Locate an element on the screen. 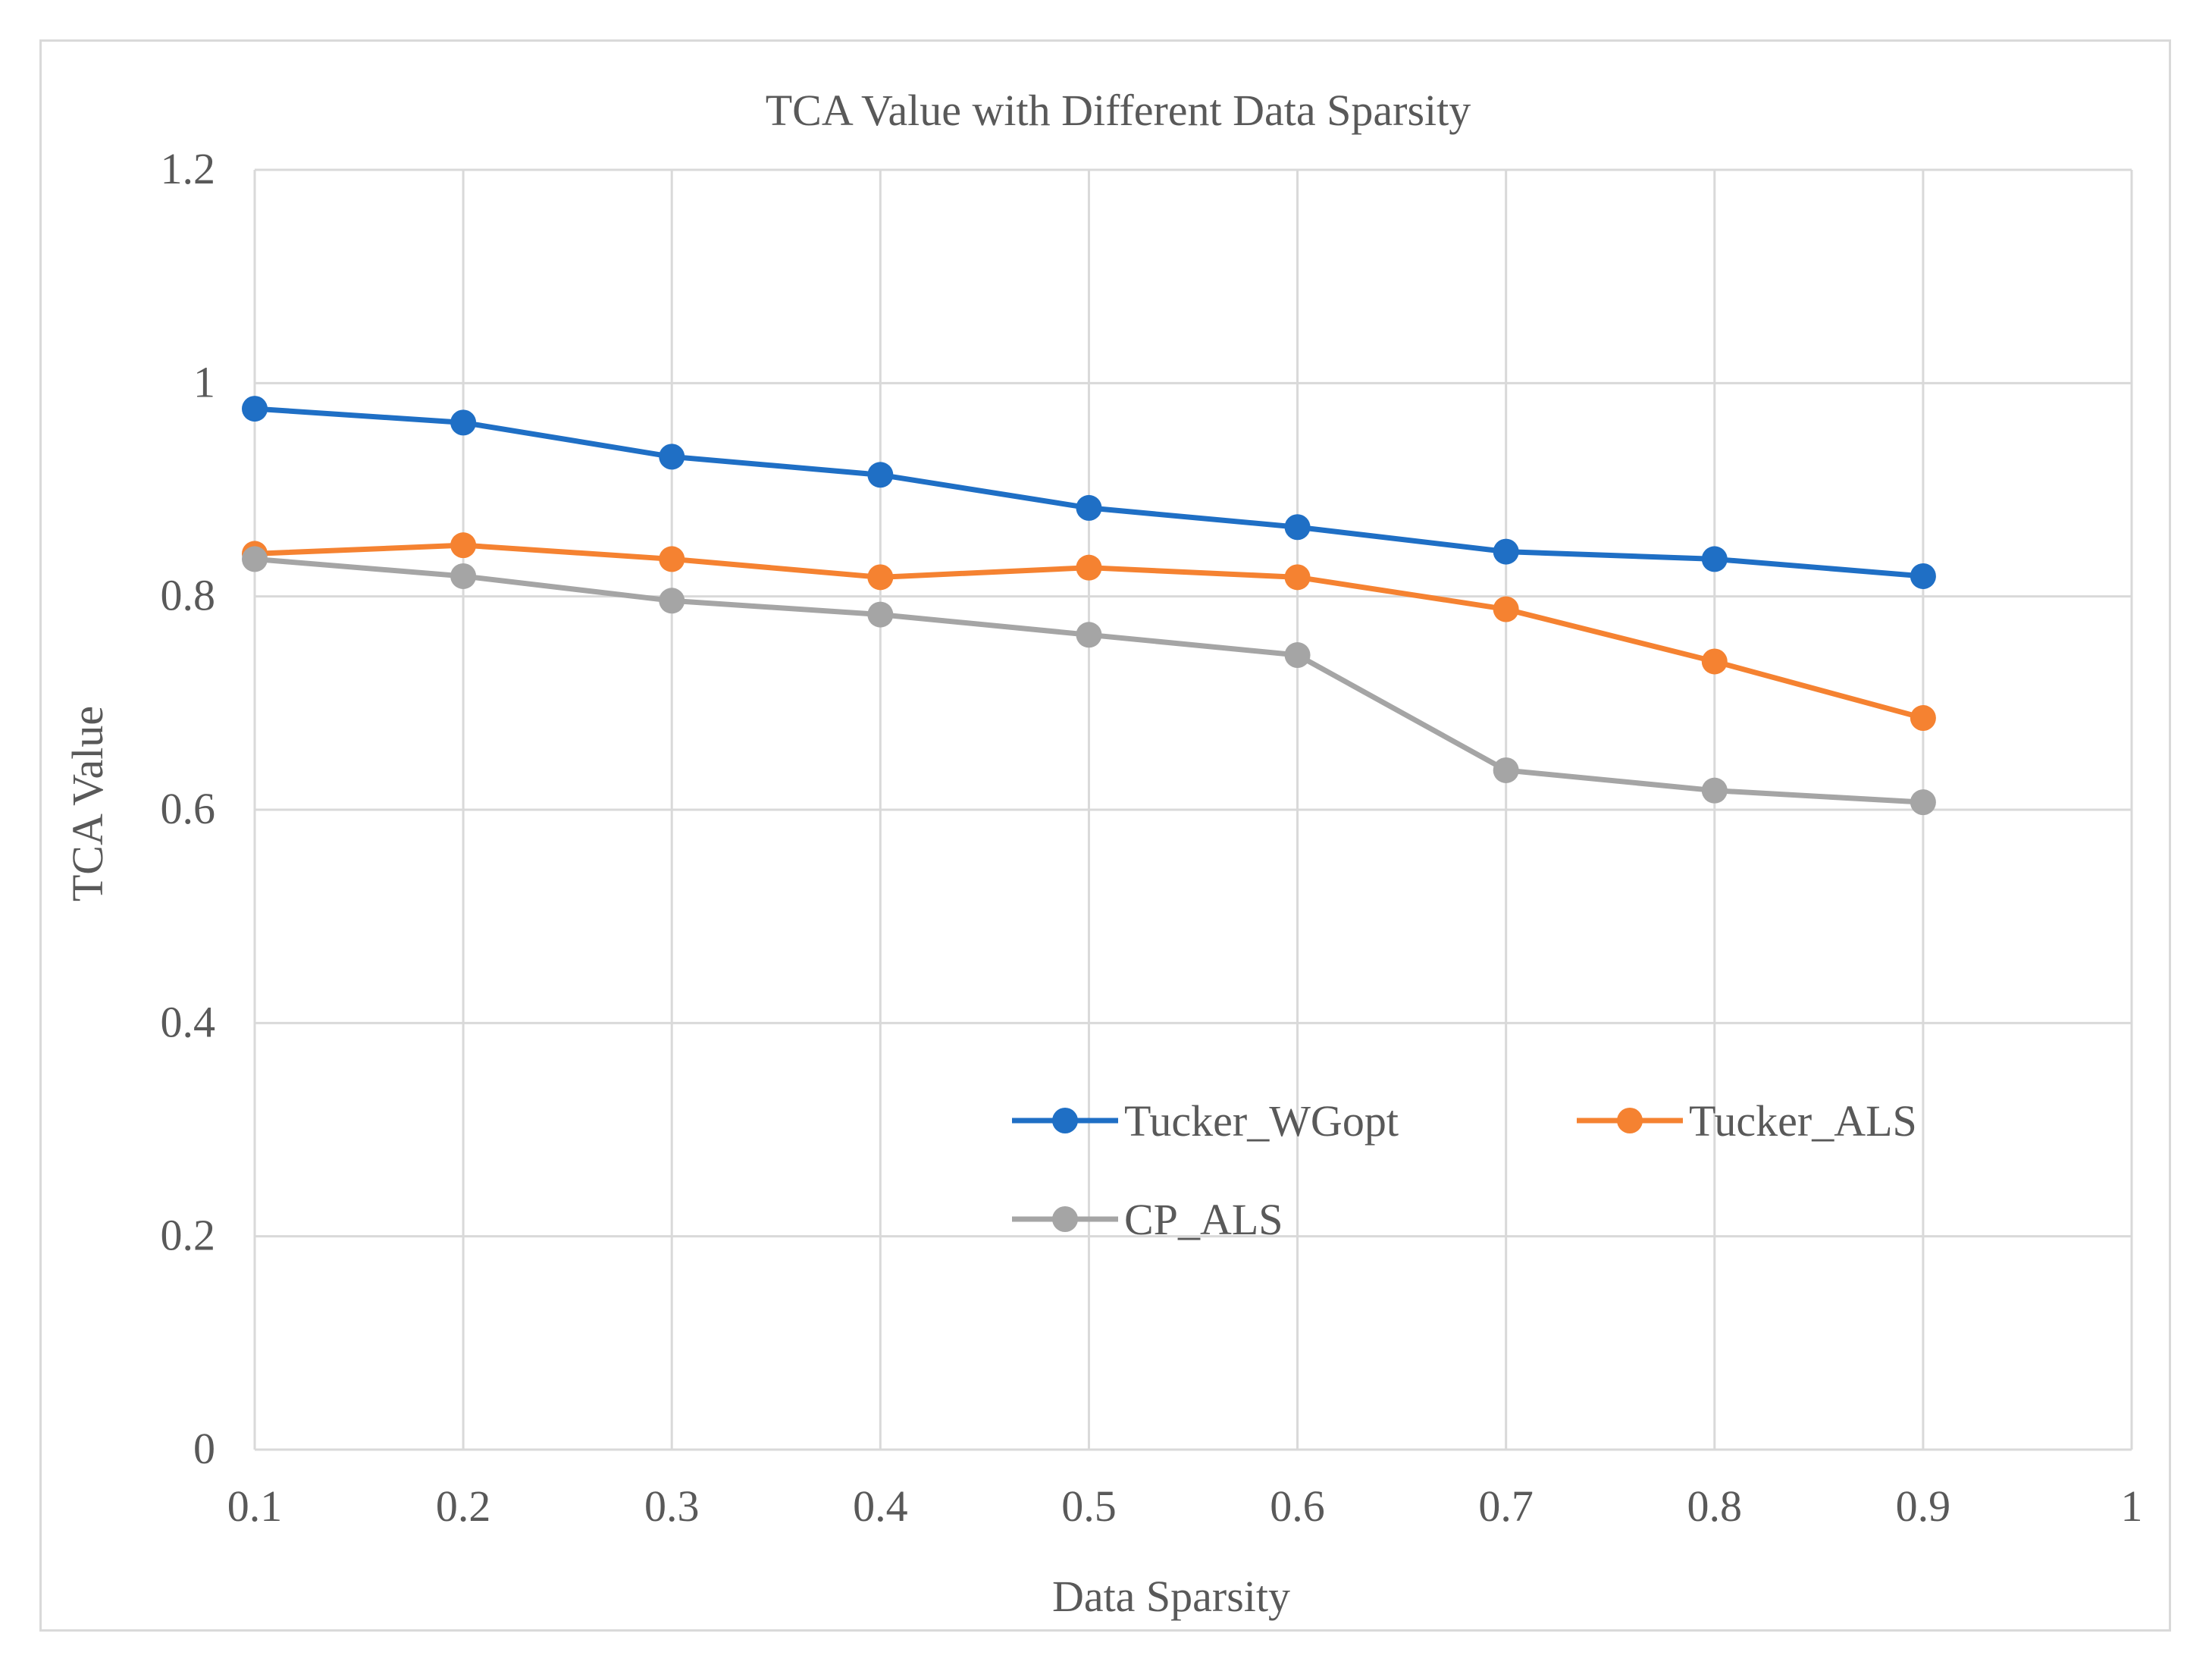 This screenshot has width=2212, height=1671. x-tick-label: 0.4 is located at coordinates (881, 1506).